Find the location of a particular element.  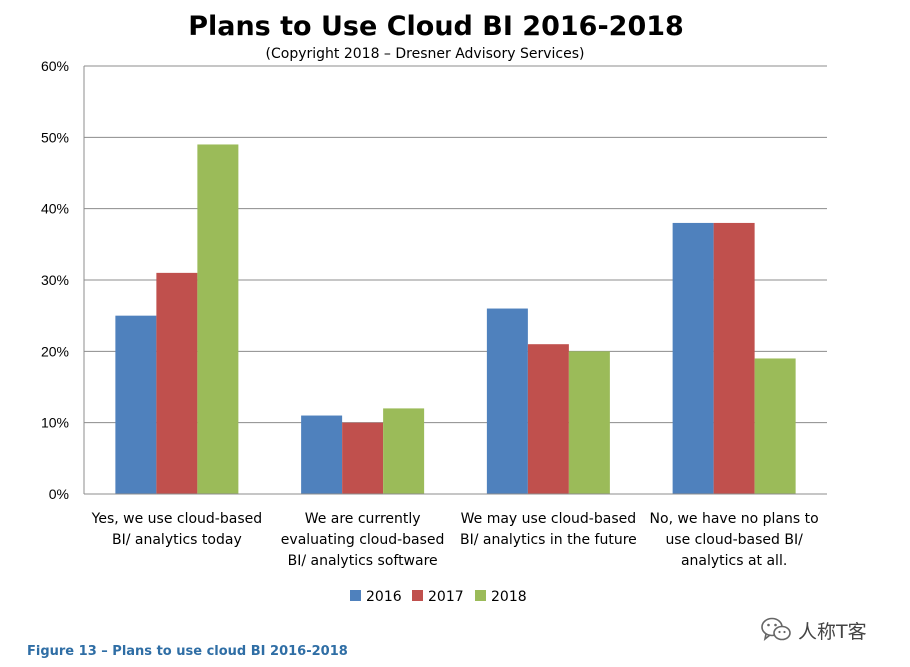

y-tick-label: 20% is located at coordinates (55, 351).